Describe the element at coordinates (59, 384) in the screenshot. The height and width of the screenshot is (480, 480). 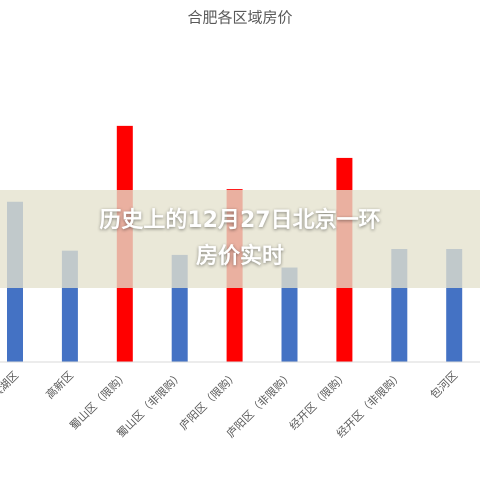
I see `x-tick-label: 高新区` at that location.